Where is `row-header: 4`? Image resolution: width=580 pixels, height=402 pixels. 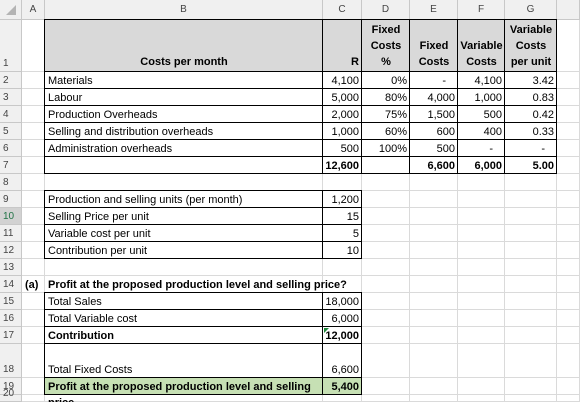 row-header: 4 is located at coordinates (11, 114).